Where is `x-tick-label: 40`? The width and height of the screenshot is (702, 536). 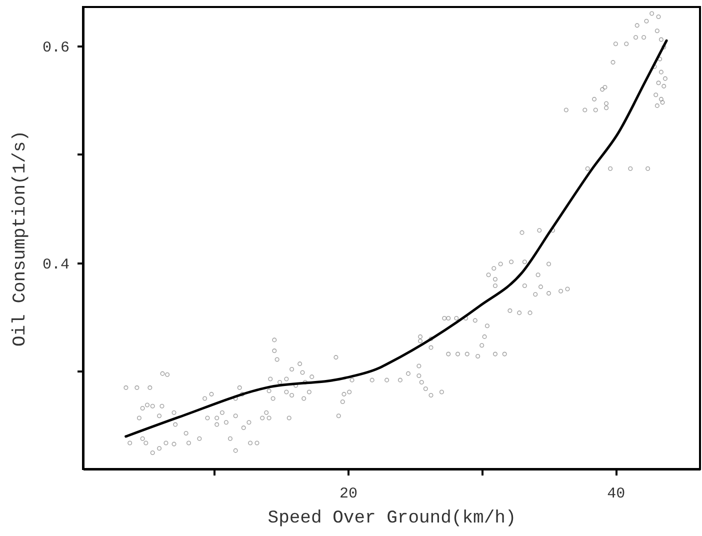
x-tick-label: 40 is located at coordinates (616, 494).